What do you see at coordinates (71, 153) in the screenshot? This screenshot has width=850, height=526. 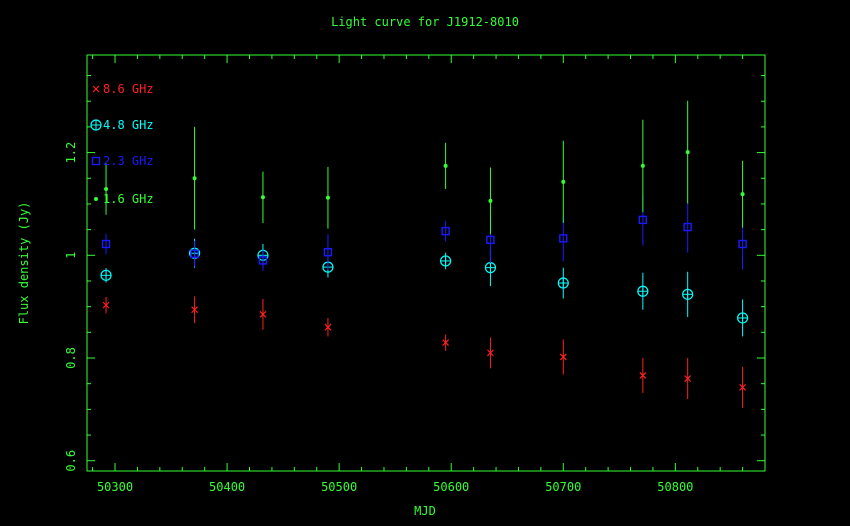 I see `y-tick-label: 1.2` at bounding box center [71, 153].